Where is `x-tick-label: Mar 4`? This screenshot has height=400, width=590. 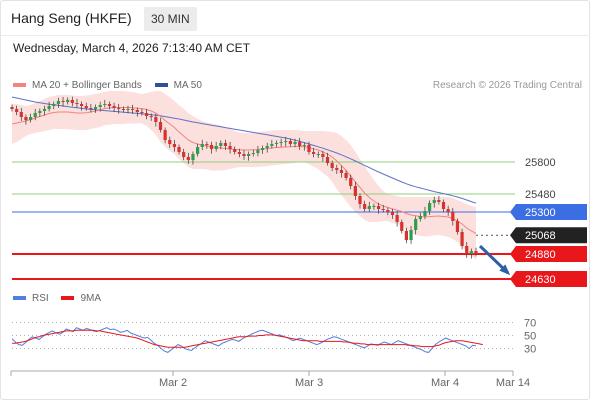 x-tick-label: Mar 4 is located at coordinates (445, 383).